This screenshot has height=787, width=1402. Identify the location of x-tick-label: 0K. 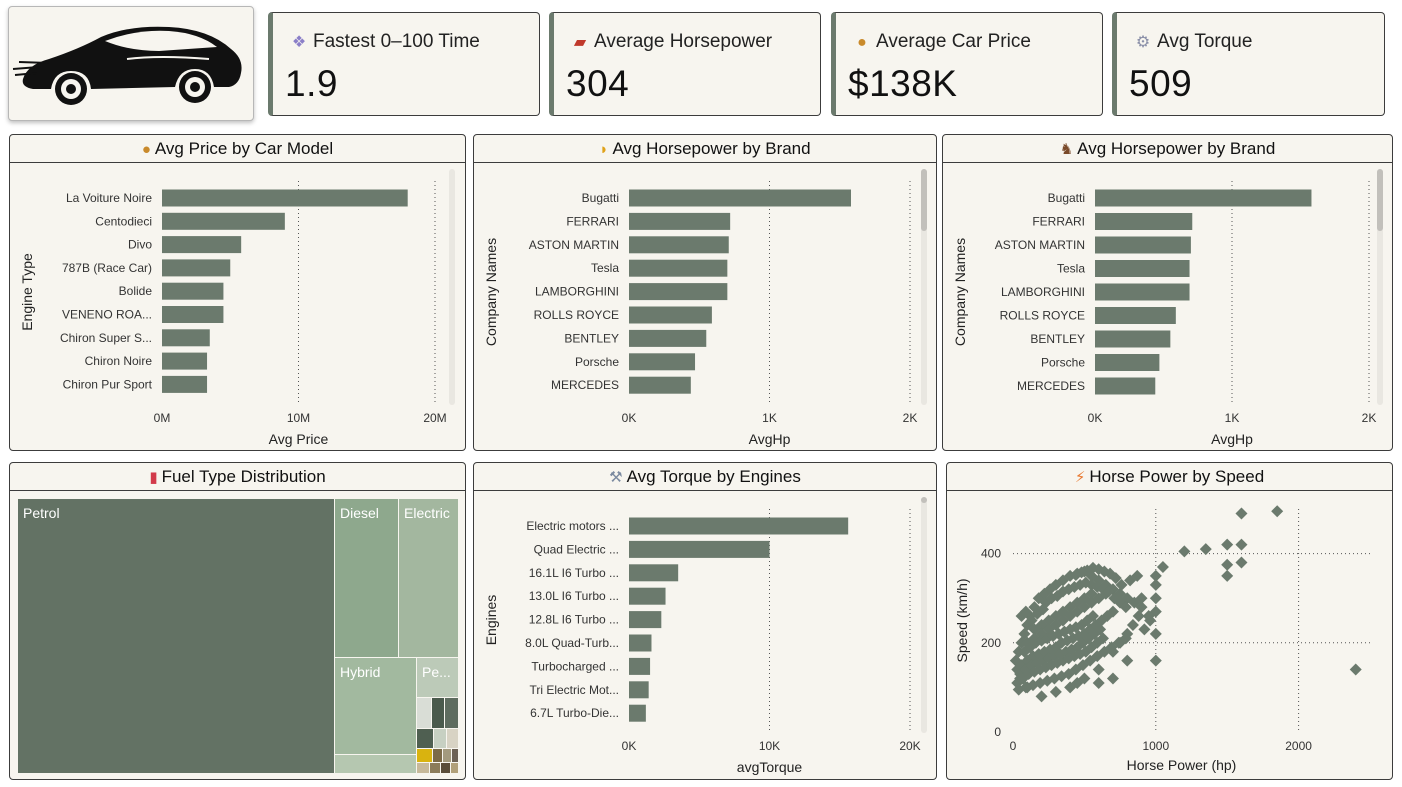
(629, 746).